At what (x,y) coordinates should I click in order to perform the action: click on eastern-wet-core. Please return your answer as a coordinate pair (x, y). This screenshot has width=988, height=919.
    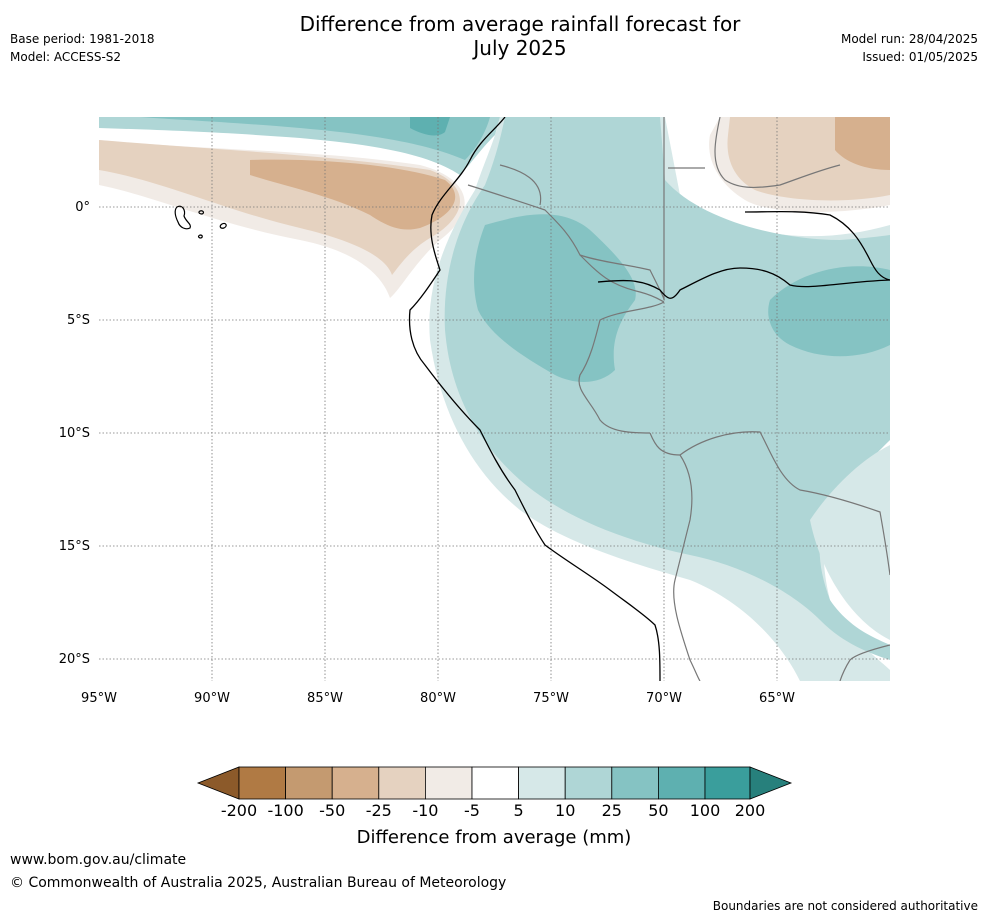
    Looking at the image, I should click on (829, 311).